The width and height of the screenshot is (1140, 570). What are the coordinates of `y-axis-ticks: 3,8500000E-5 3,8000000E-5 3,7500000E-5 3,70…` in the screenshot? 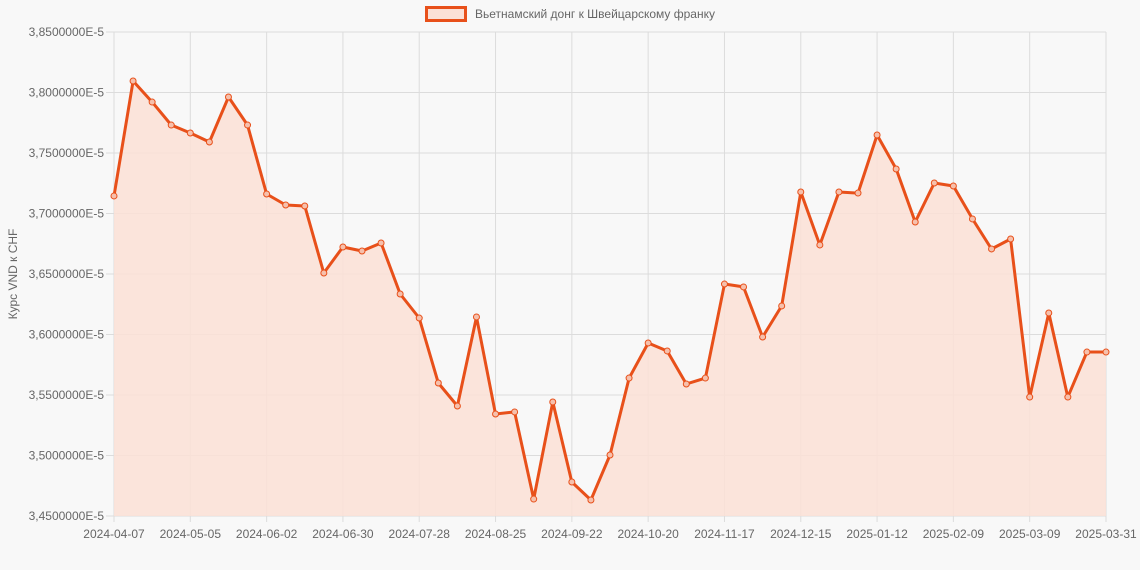 It's located at (67, 274).